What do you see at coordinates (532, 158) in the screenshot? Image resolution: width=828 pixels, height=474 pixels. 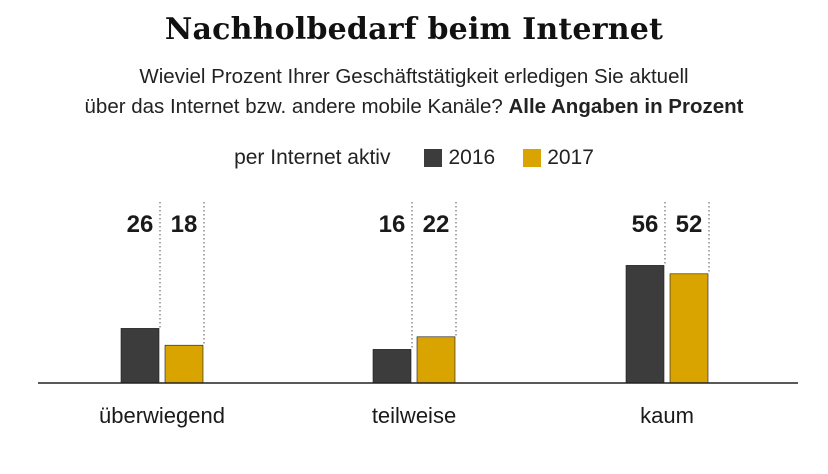 I see `legend-swatch-2017` at bounding box center [532, 158].